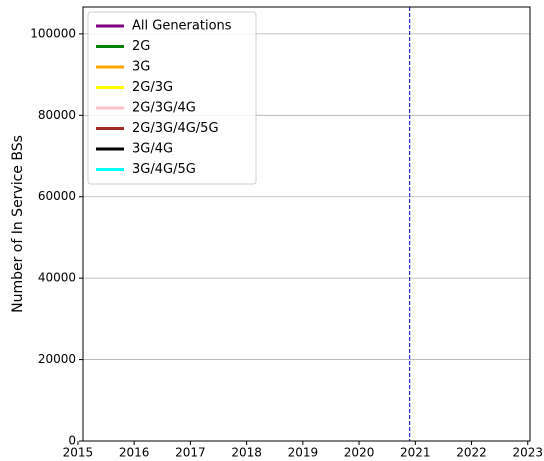 This screenshot has height=461, width=544. I want to click on y-tick-label: 20000, so click(57, 359).